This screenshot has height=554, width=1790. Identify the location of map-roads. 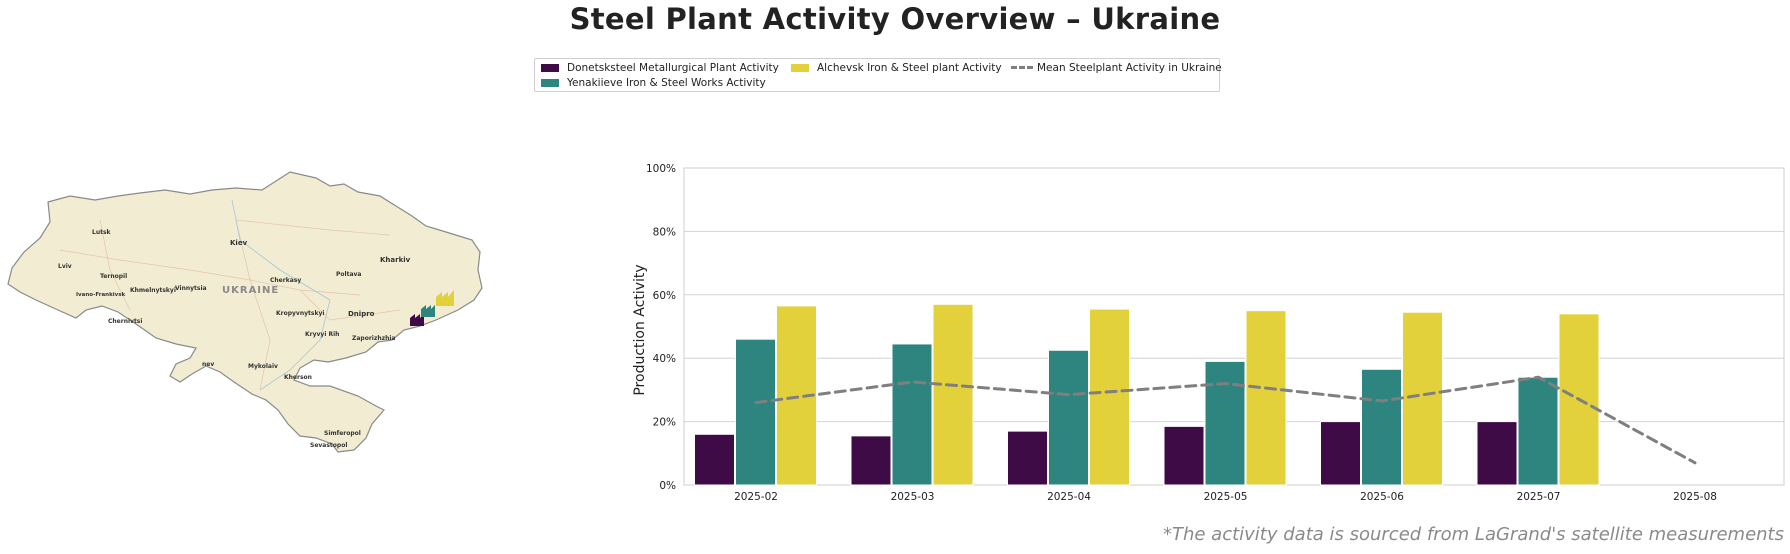
(230, 305).